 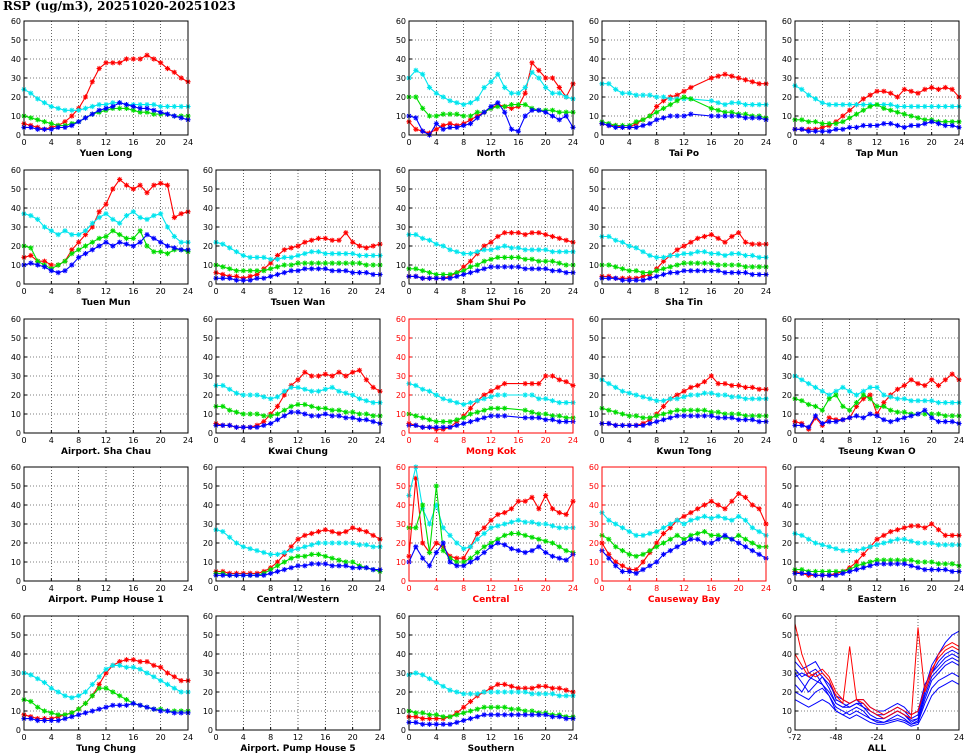 I want to click on y-tick-label: 50, so click(x=16, y=635).